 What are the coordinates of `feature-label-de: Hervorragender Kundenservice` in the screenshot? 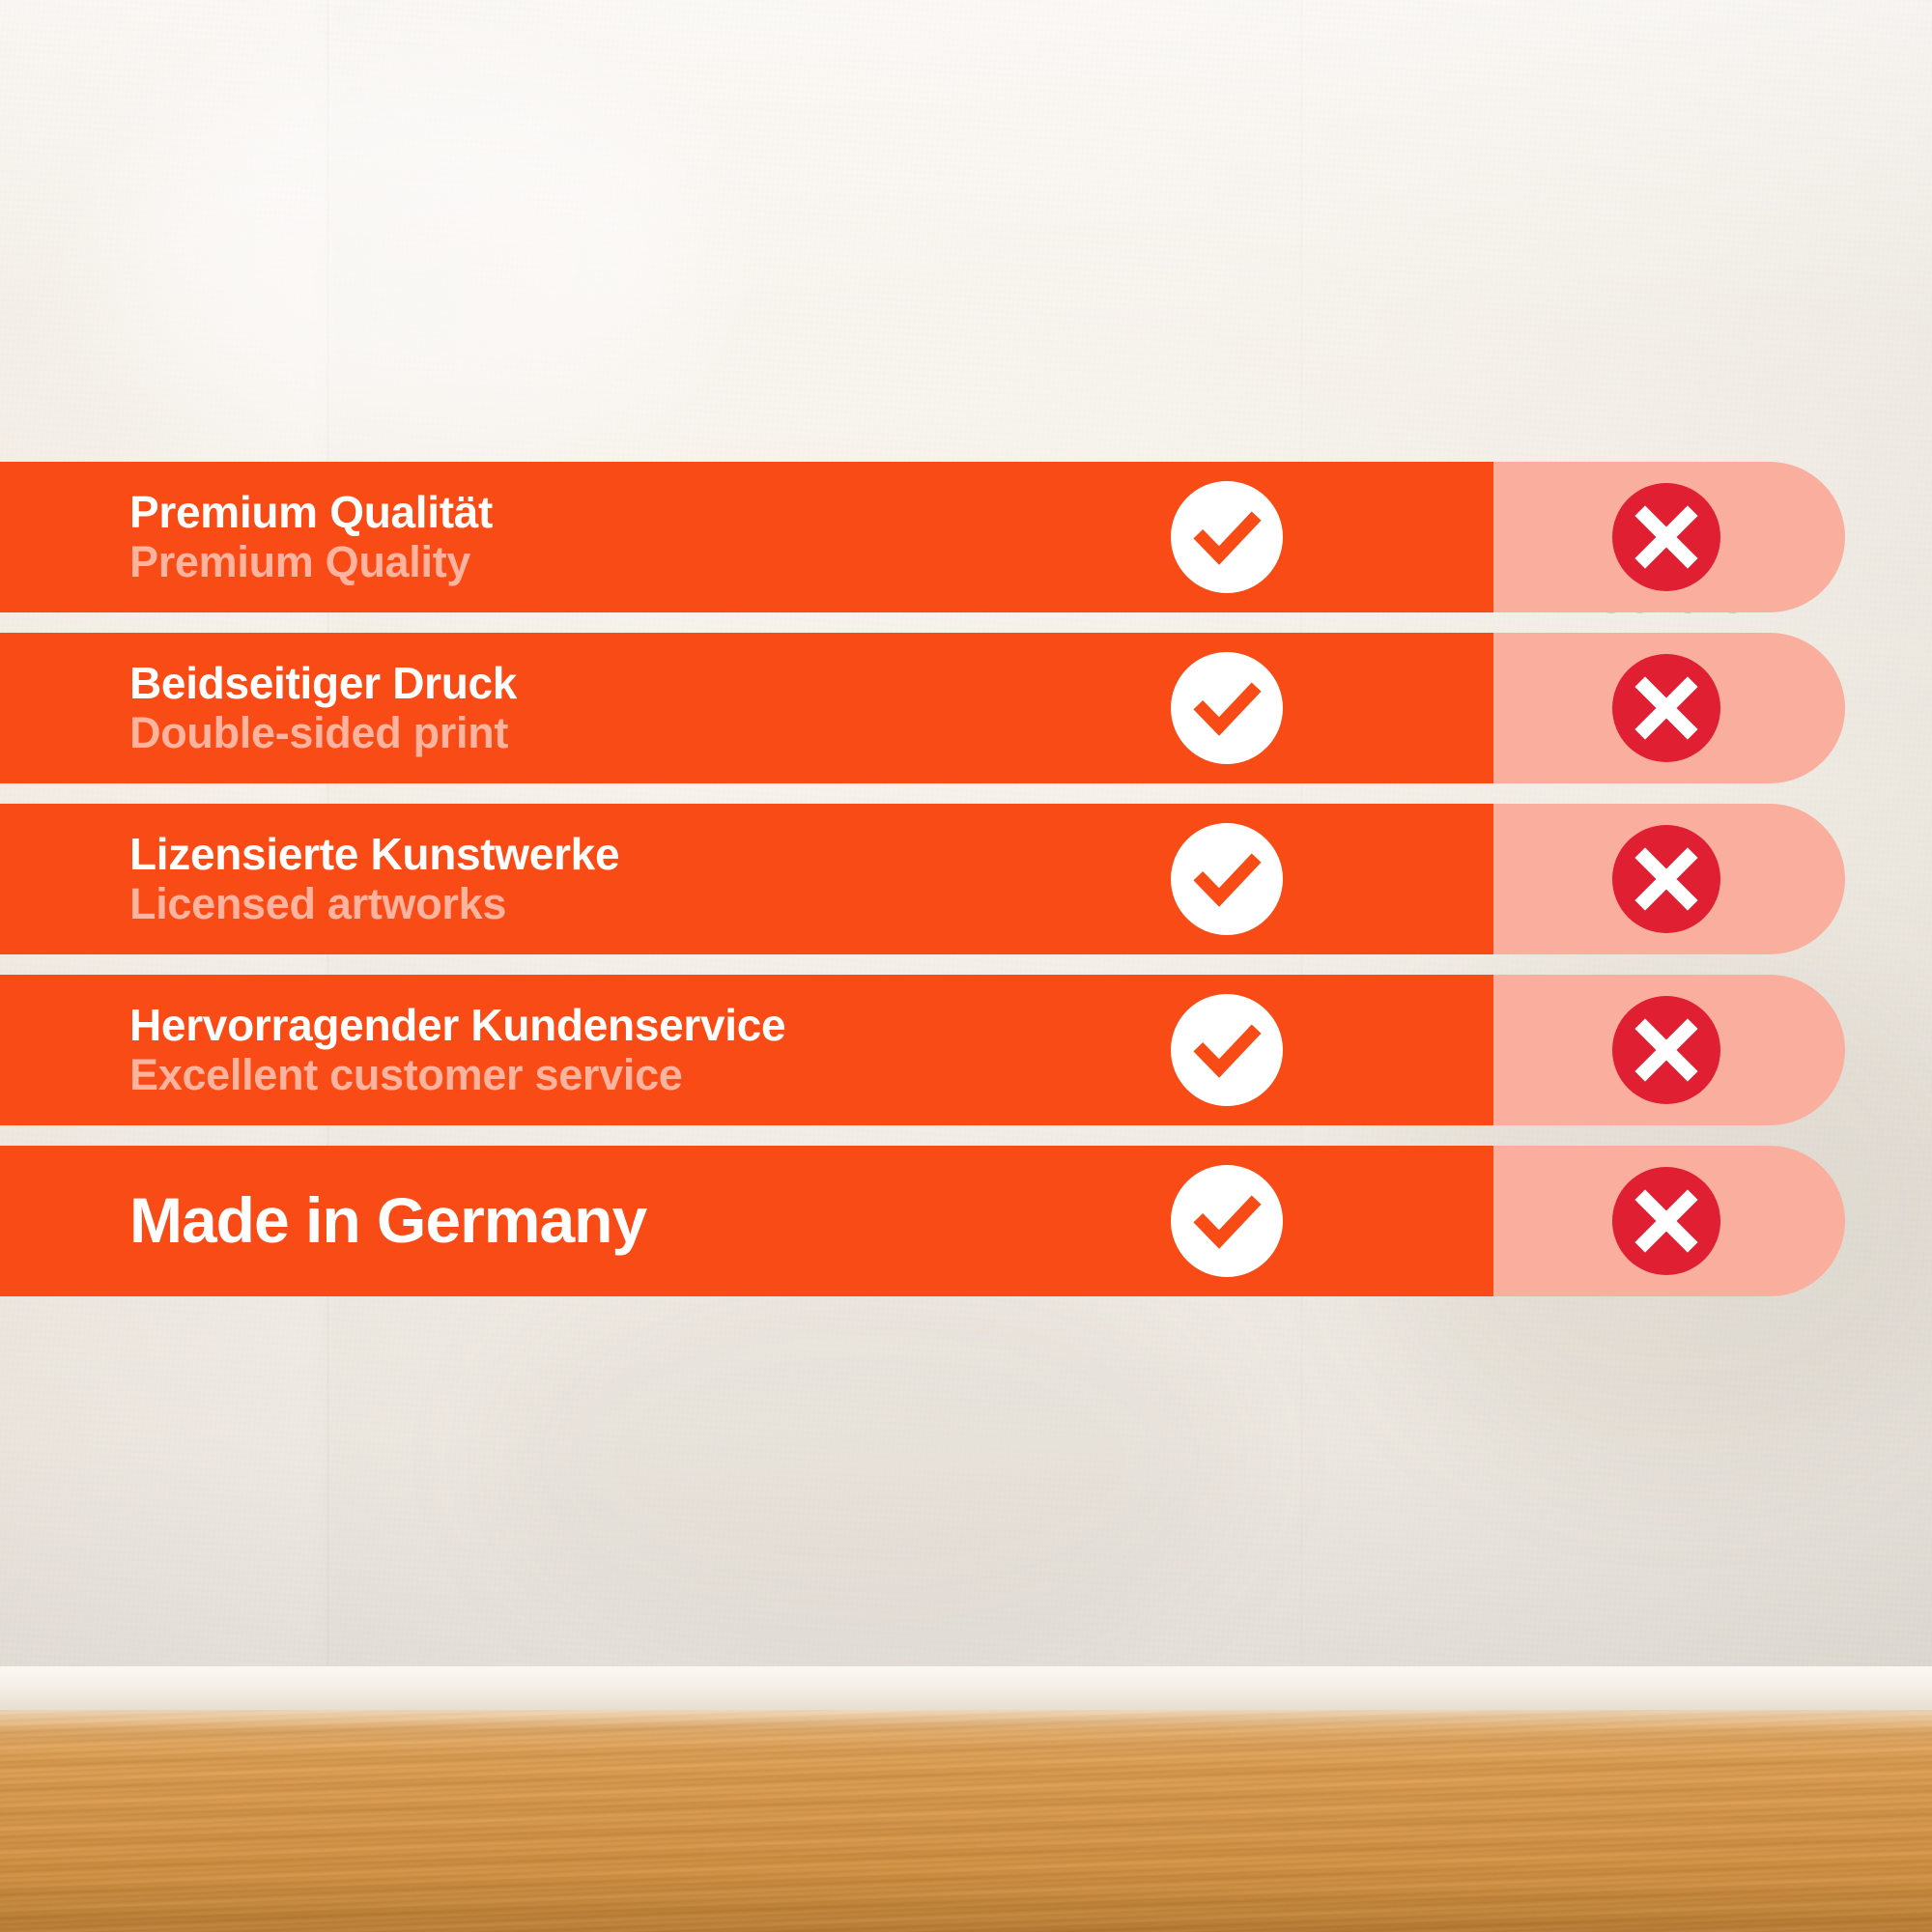 It's located at (457, 1025).